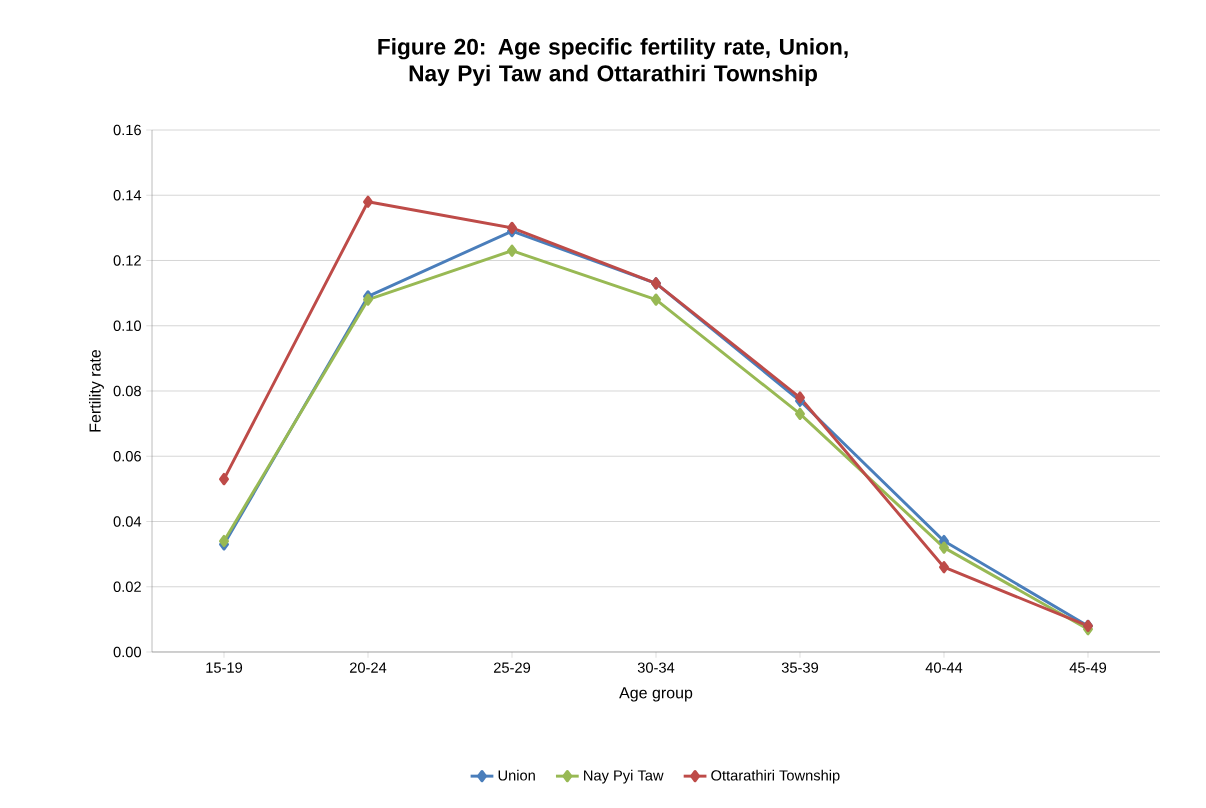  Describe the element at coordinates (512, 667) in the screenshot. I see `x-tick-label: 25-29` at that location.